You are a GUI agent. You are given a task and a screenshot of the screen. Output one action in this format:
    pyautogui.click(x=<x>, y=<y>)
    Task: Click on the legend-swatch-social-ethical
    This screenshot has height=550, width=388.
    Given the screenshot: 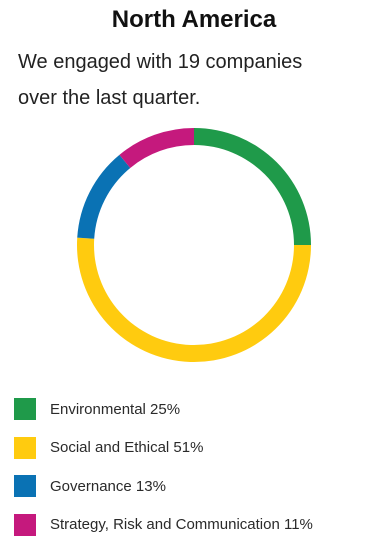 What is the action you would take?
    pyautogui.click(x=25, y=447)
    